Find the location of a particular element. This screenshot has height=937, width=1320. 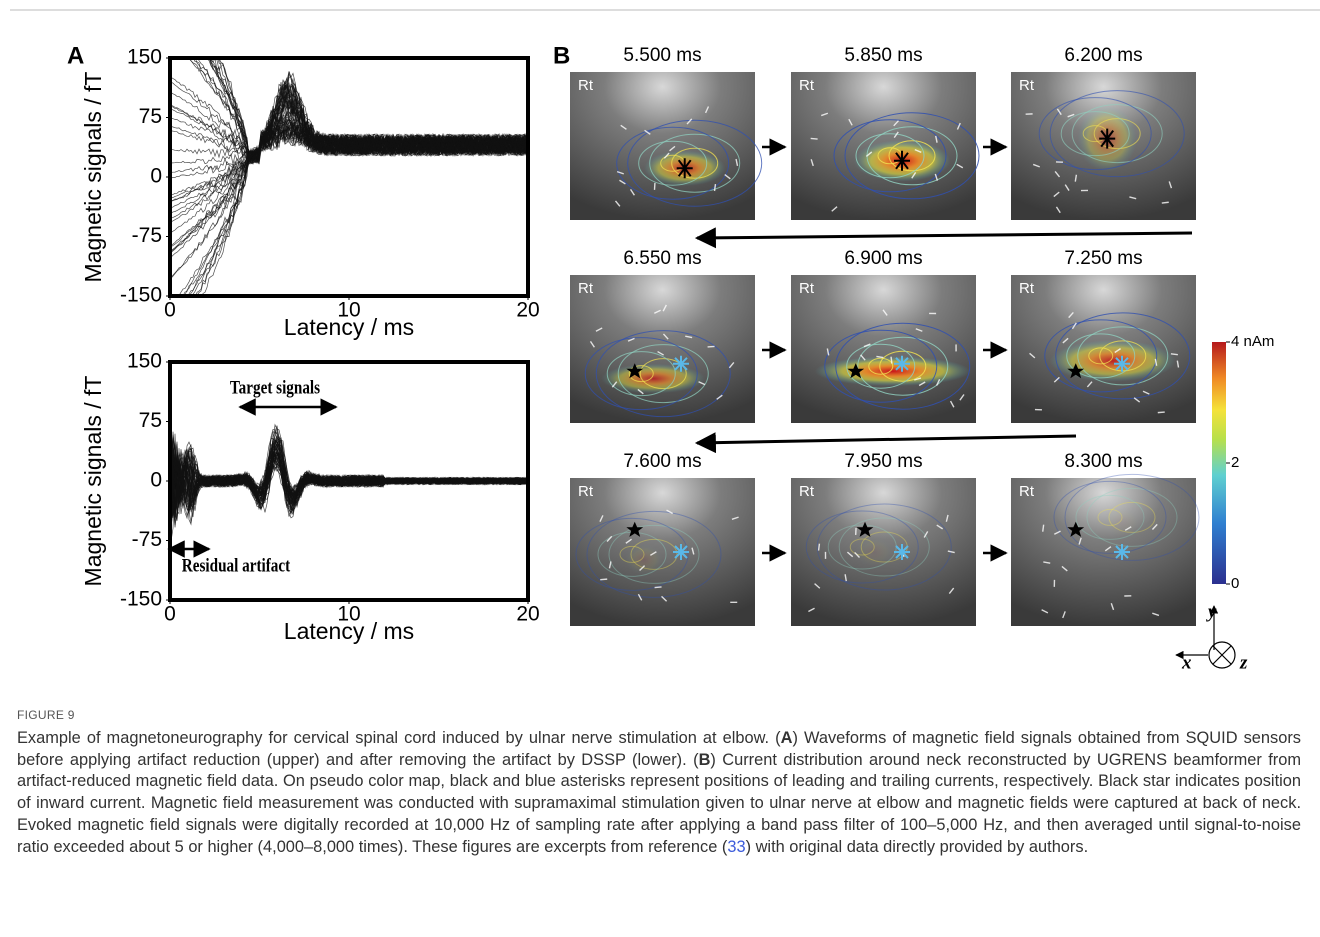

time-label: 6.550 ms is located at coordinates (662, 258).